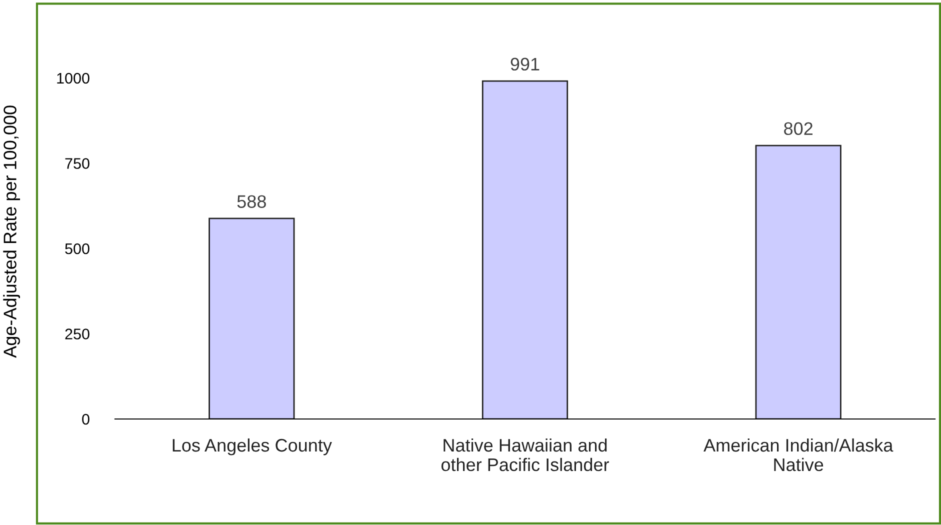  Describe the element at coordinates (77, 163) in the screenshot. I see `y-tick-label: 750` at that location.